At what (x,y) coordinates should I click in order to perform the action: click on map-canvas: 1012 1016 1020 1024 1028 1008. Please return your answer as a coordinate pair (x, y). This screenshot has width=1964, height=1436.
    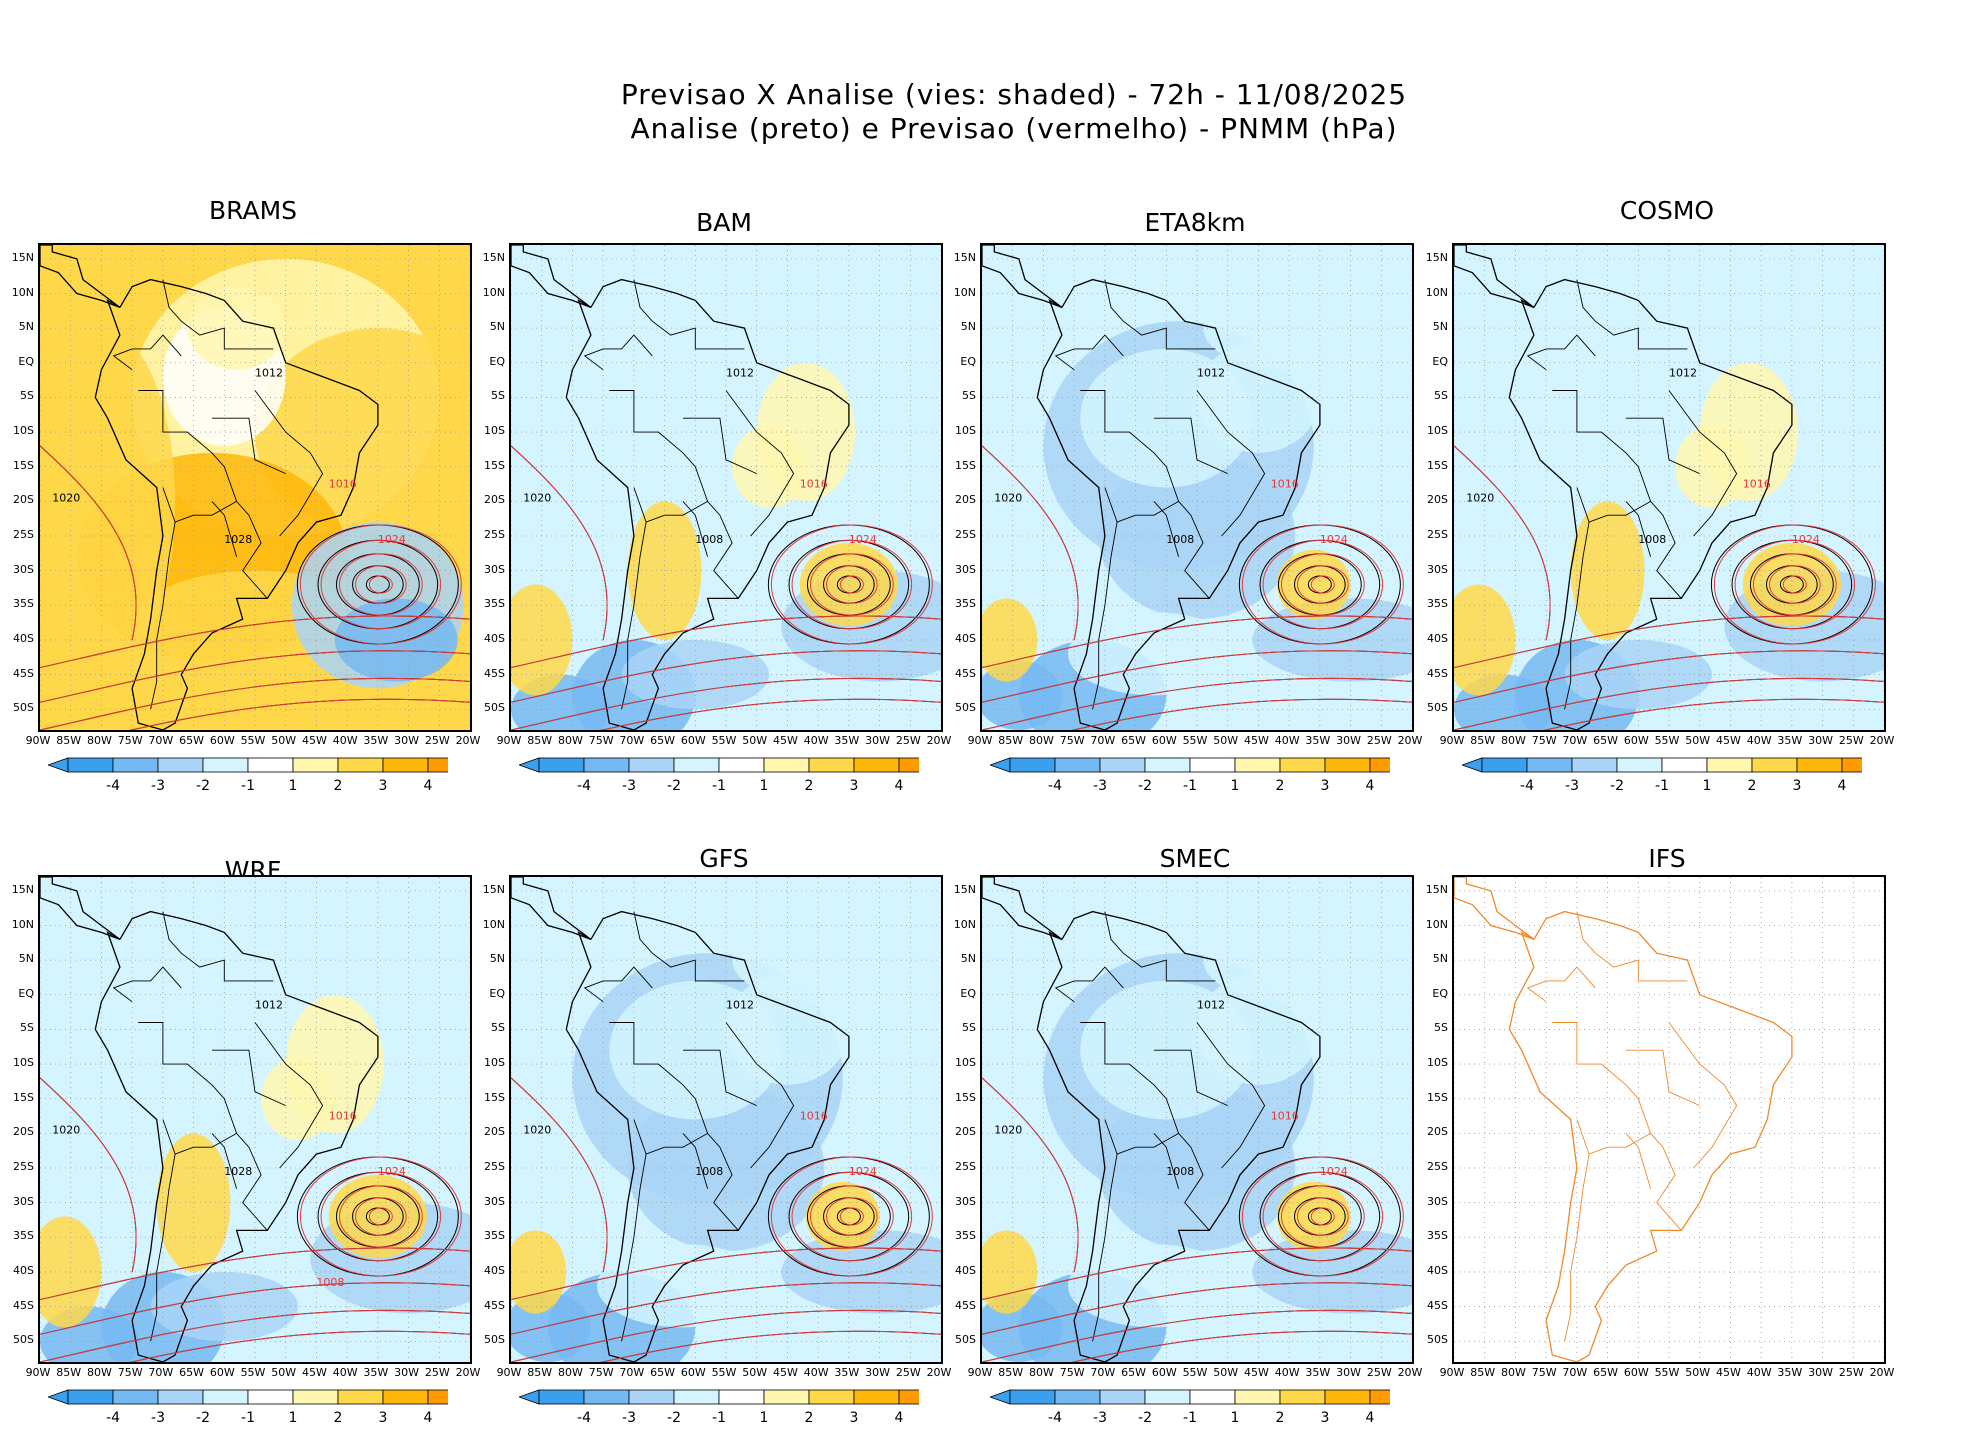
    Looking at the image, I should click on (255, 1119).